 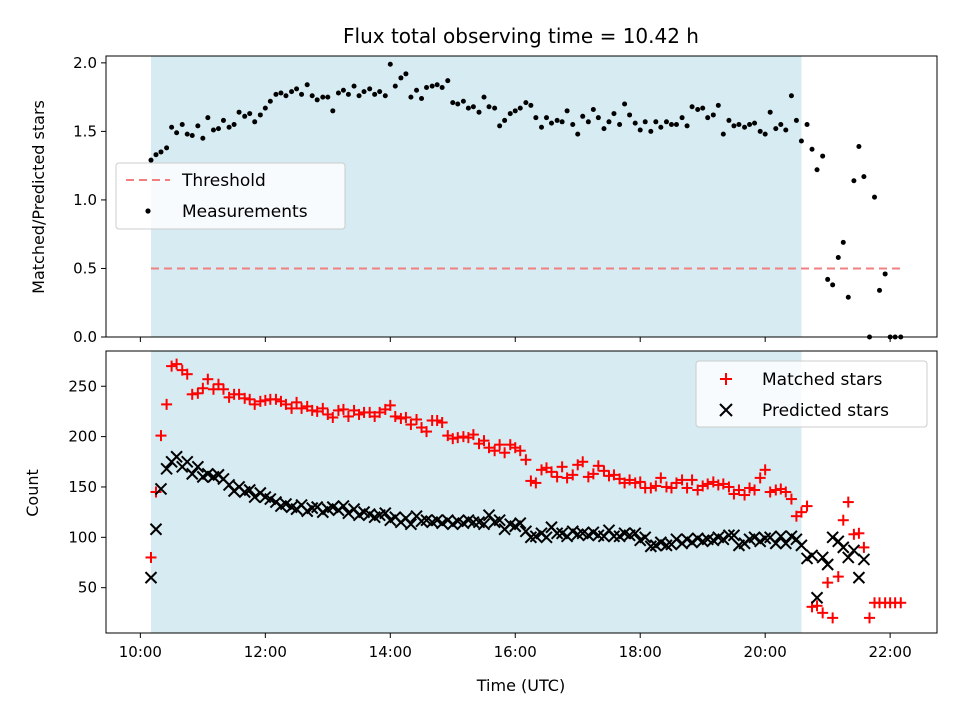 What do you see at coordinates (87, 588) in the screenshot?
I see `count-y-tick-label: 50` at bounding box center [87, 588].